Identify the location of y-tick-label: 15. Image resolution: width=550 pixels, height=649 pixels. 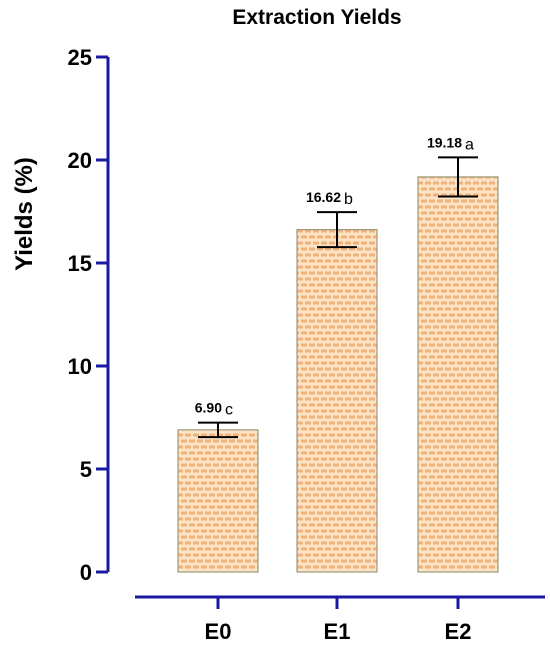
(80, 263).